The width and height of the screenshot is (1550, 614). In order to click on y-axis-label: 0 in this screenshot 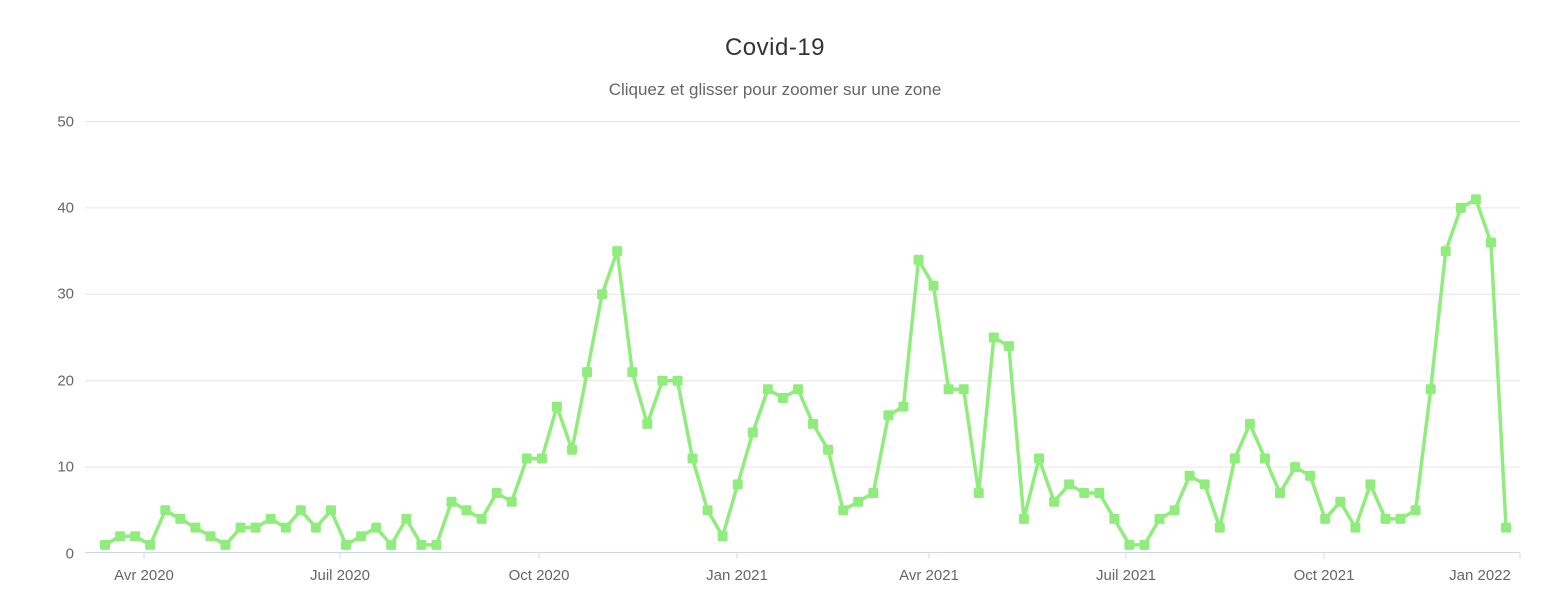, I will do `click(69, 553)`.